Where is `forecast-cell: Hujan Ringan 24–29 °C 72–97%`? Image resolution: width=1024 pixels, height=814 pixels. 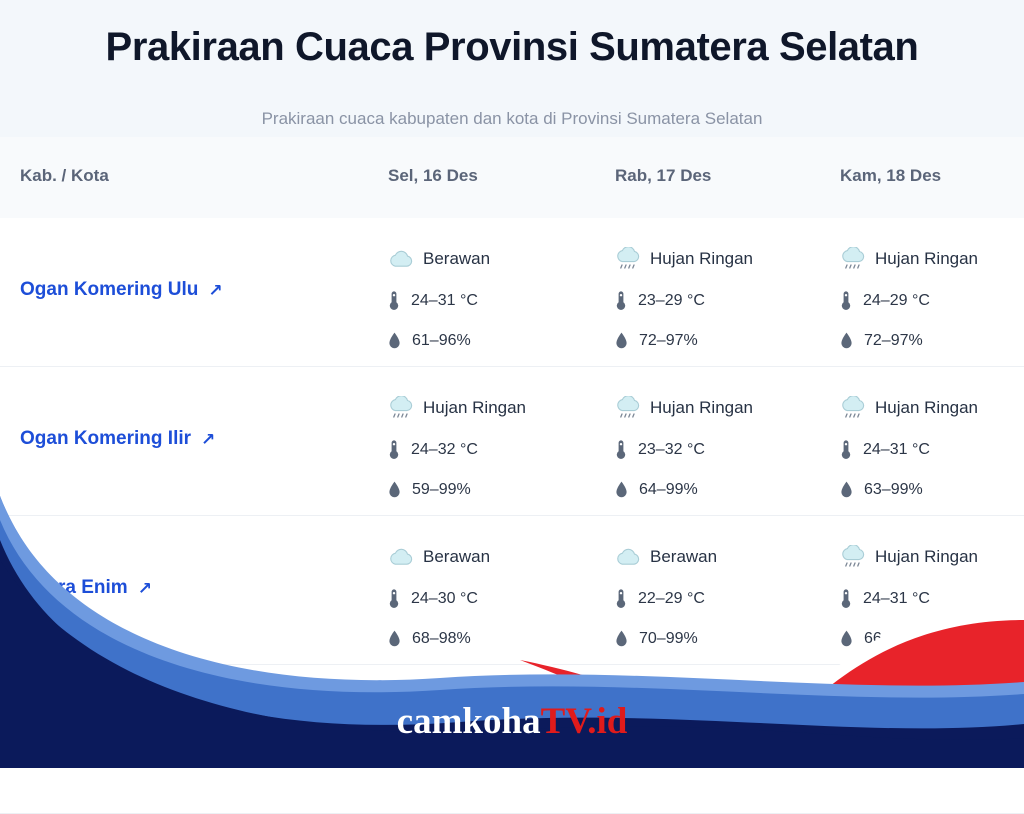 forecast-cell: Hujan Ringan 24–29 °C 72–97% is located at coordinates (932, 300).